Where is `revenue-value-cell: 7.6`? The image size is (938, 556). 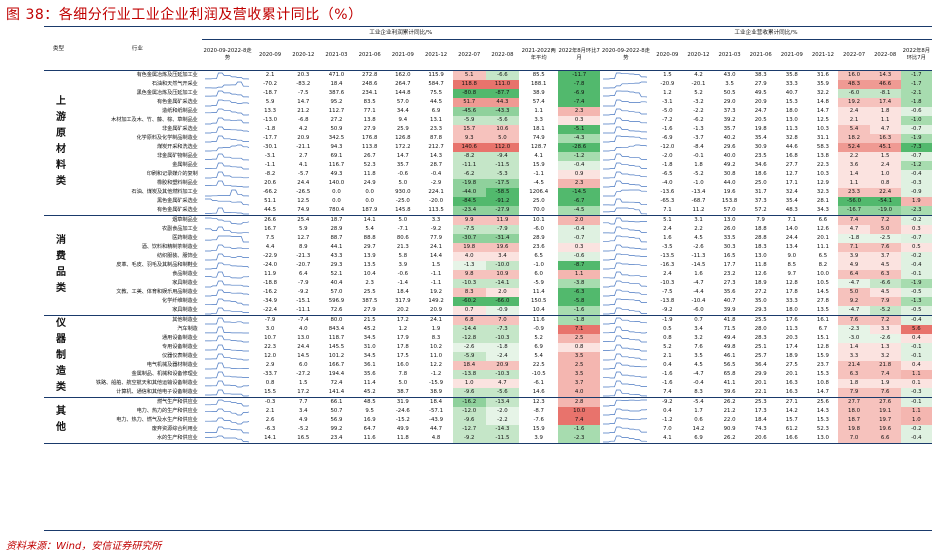
revenue-value-cell: 7.6 is located at coordinates (885, 393).